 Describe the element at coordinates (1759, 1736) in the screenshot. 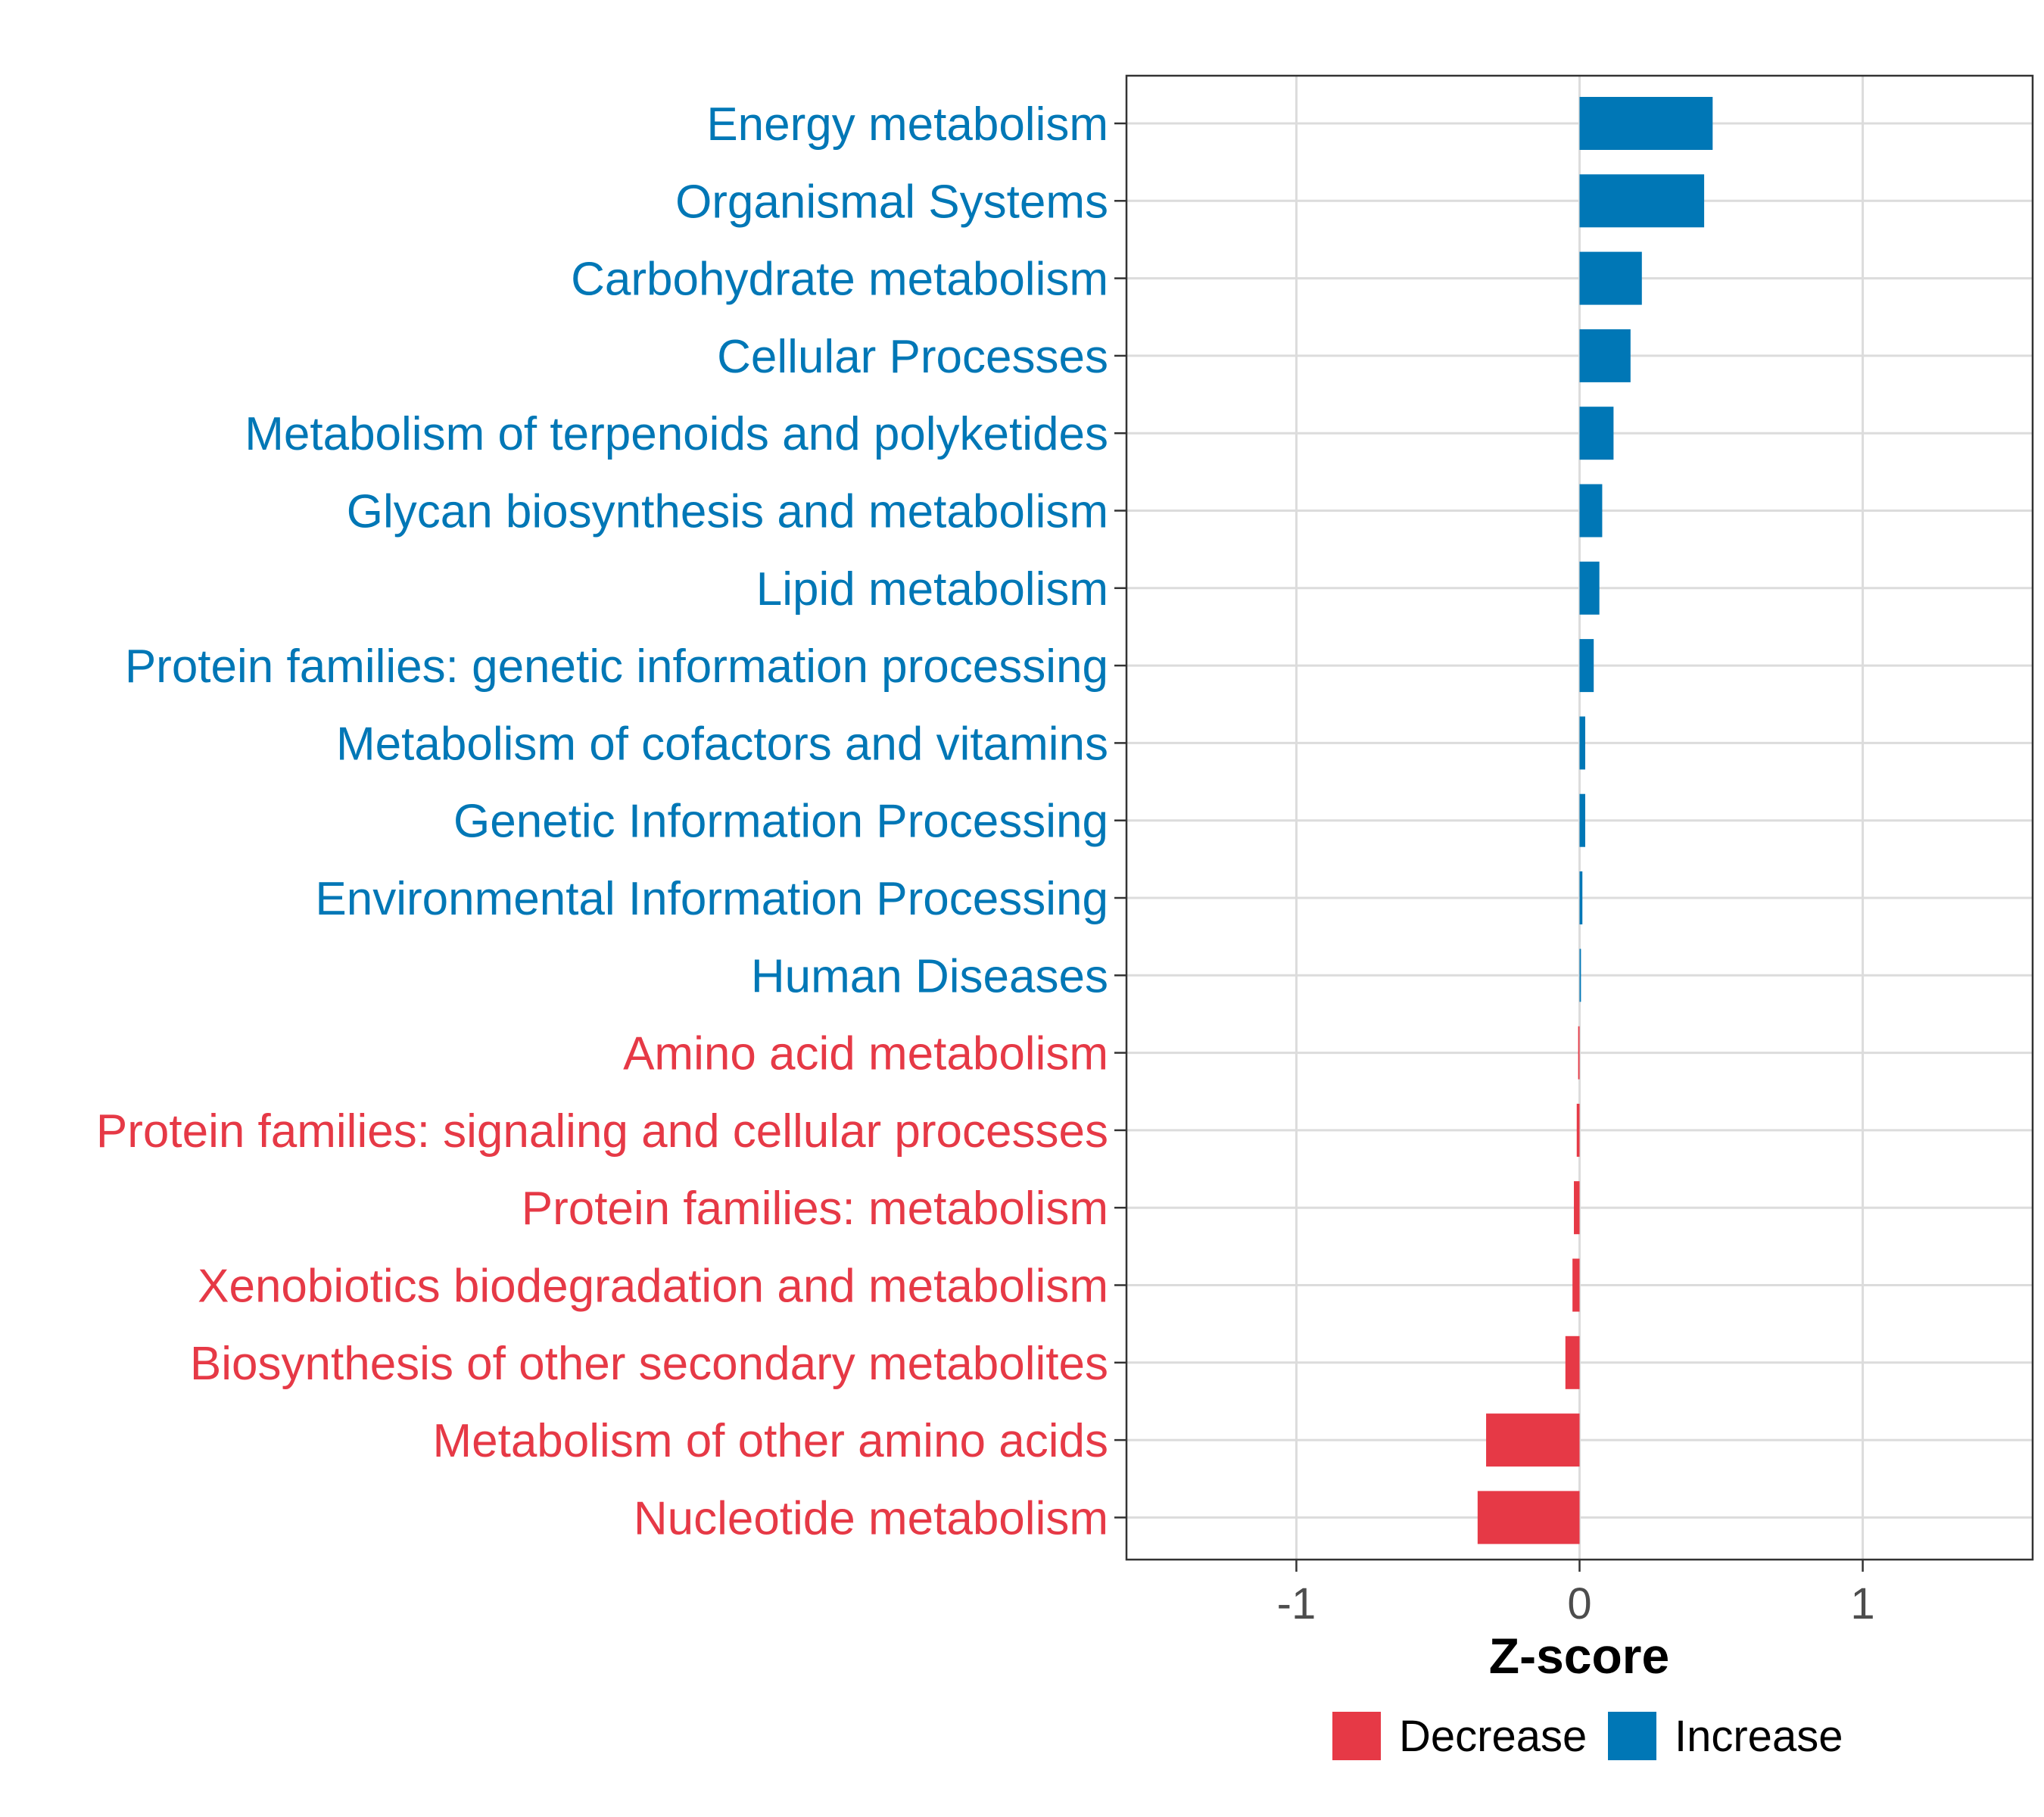

I see `legend-label-increase: Increase` at that location.